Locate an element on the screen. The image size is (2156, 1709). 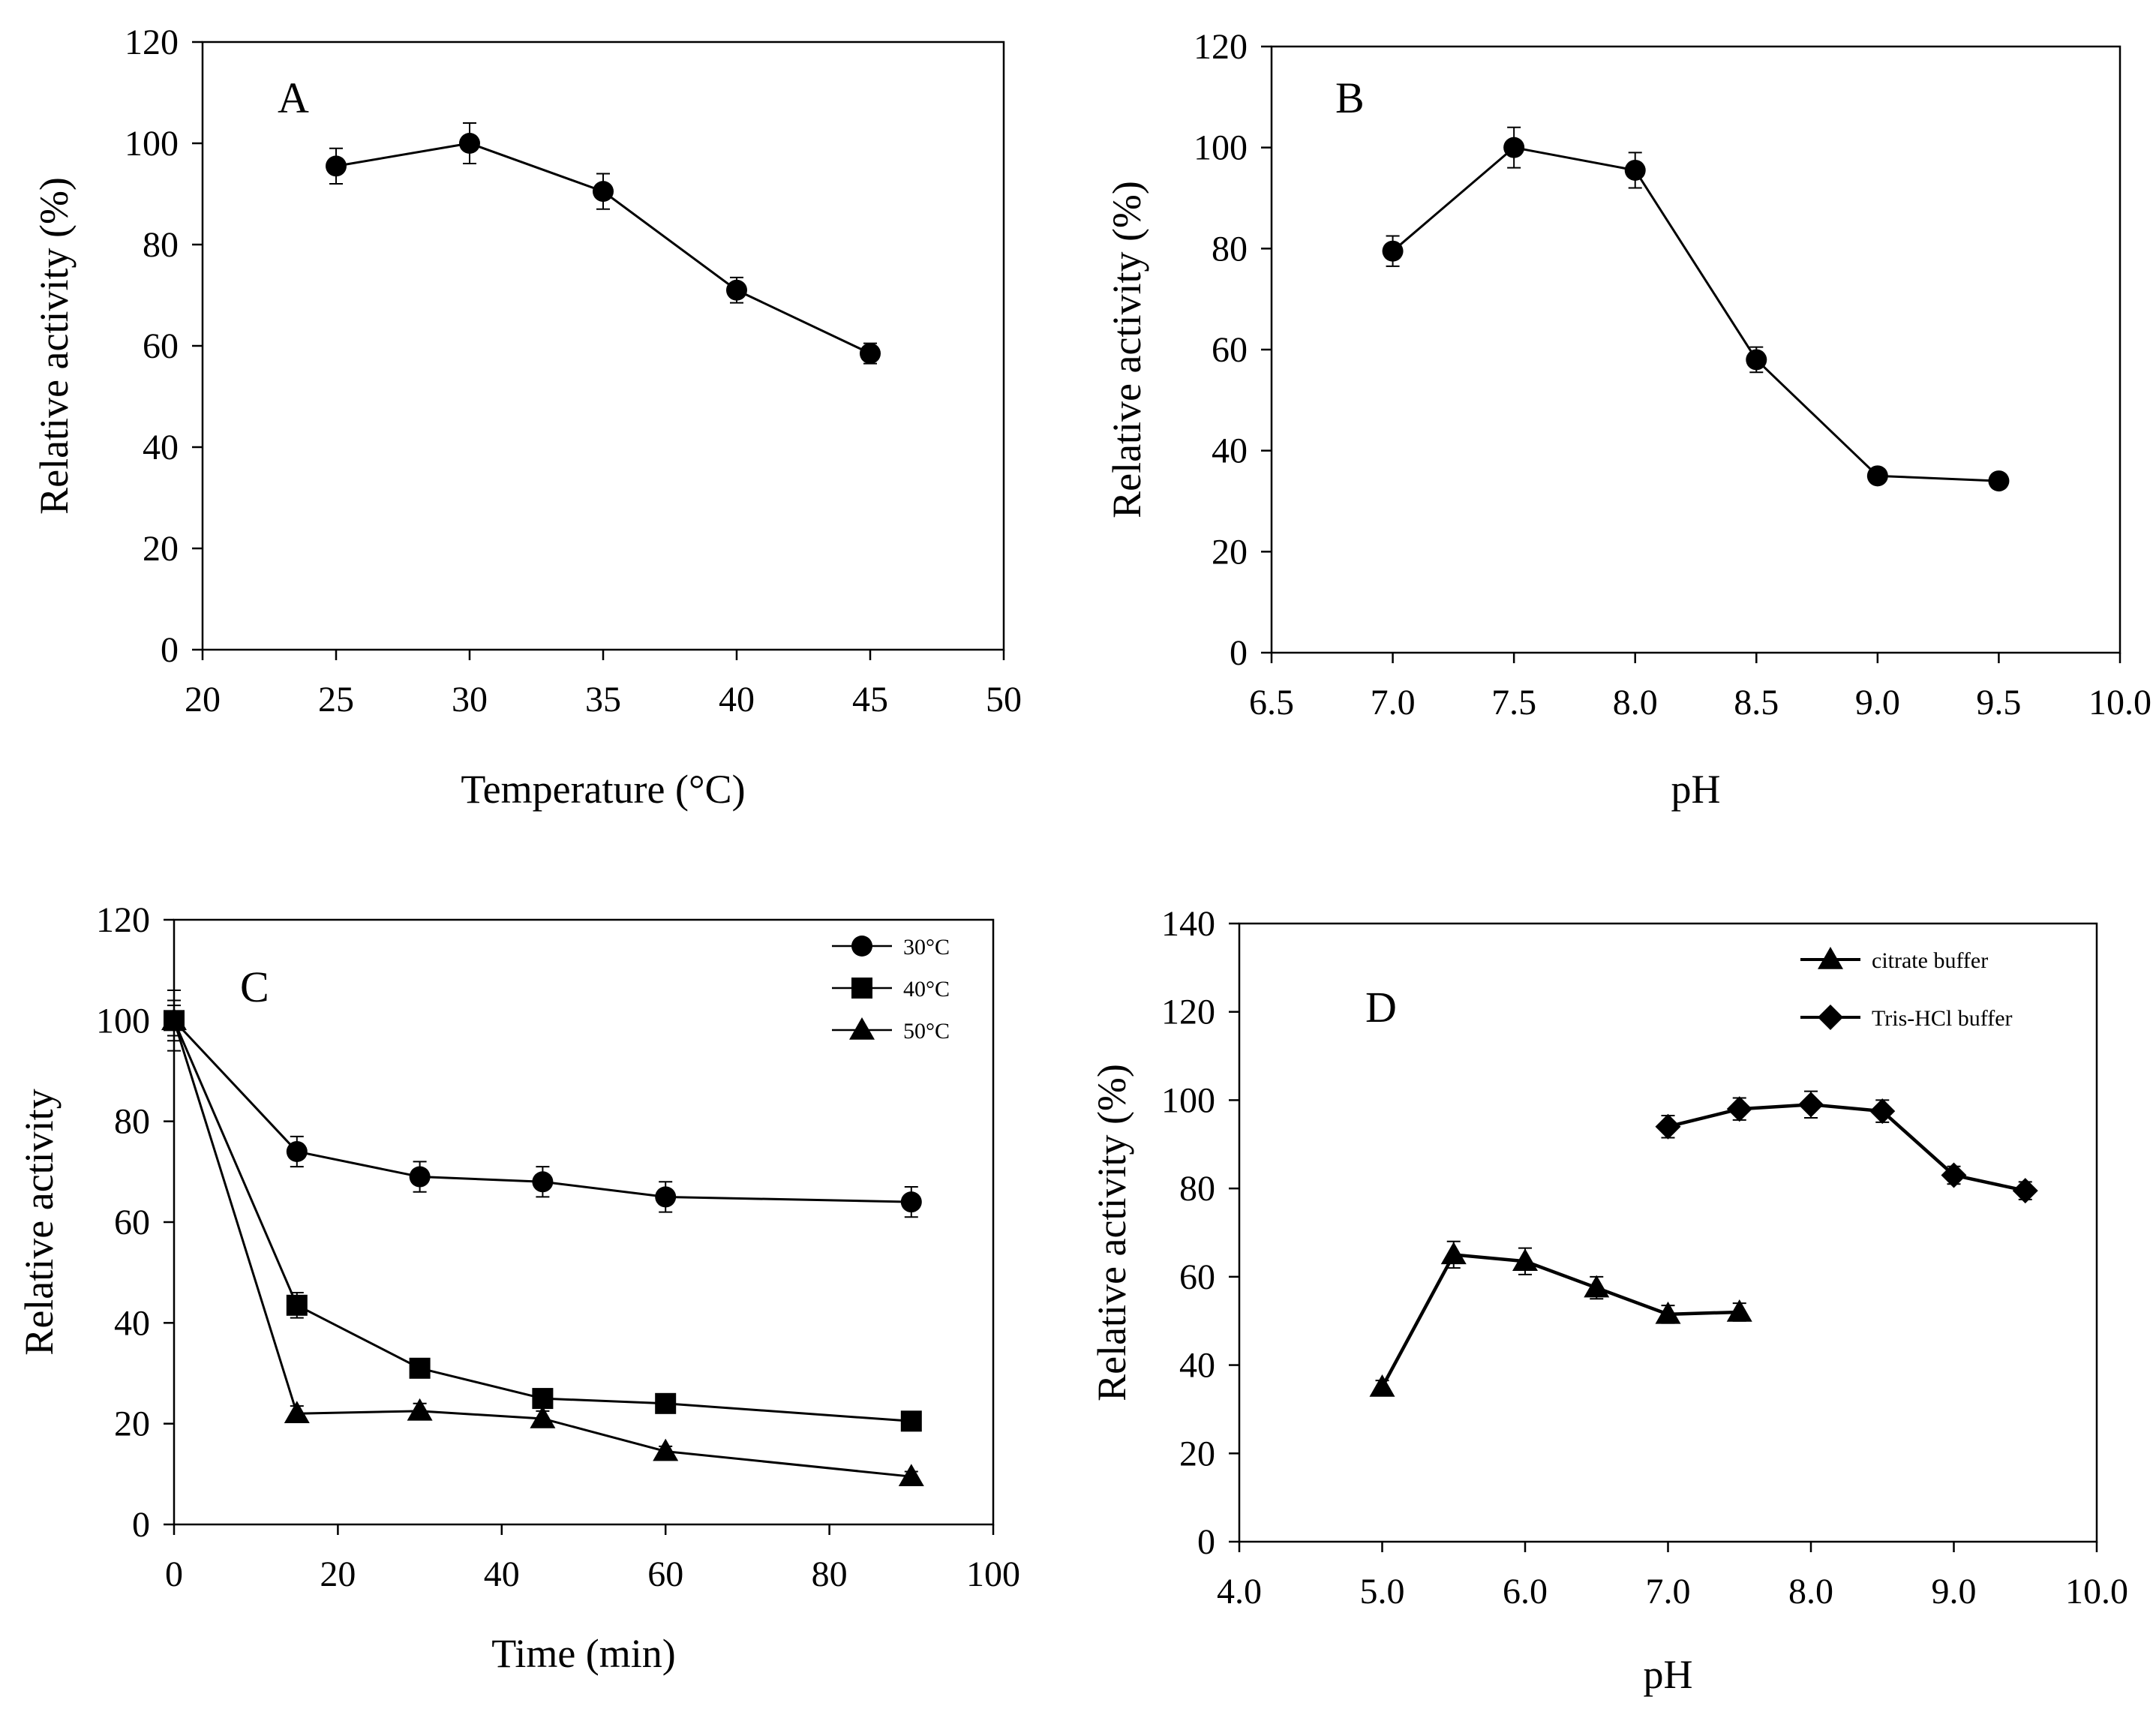
x-tick-label: 45 is located at coordinates (870, 699).